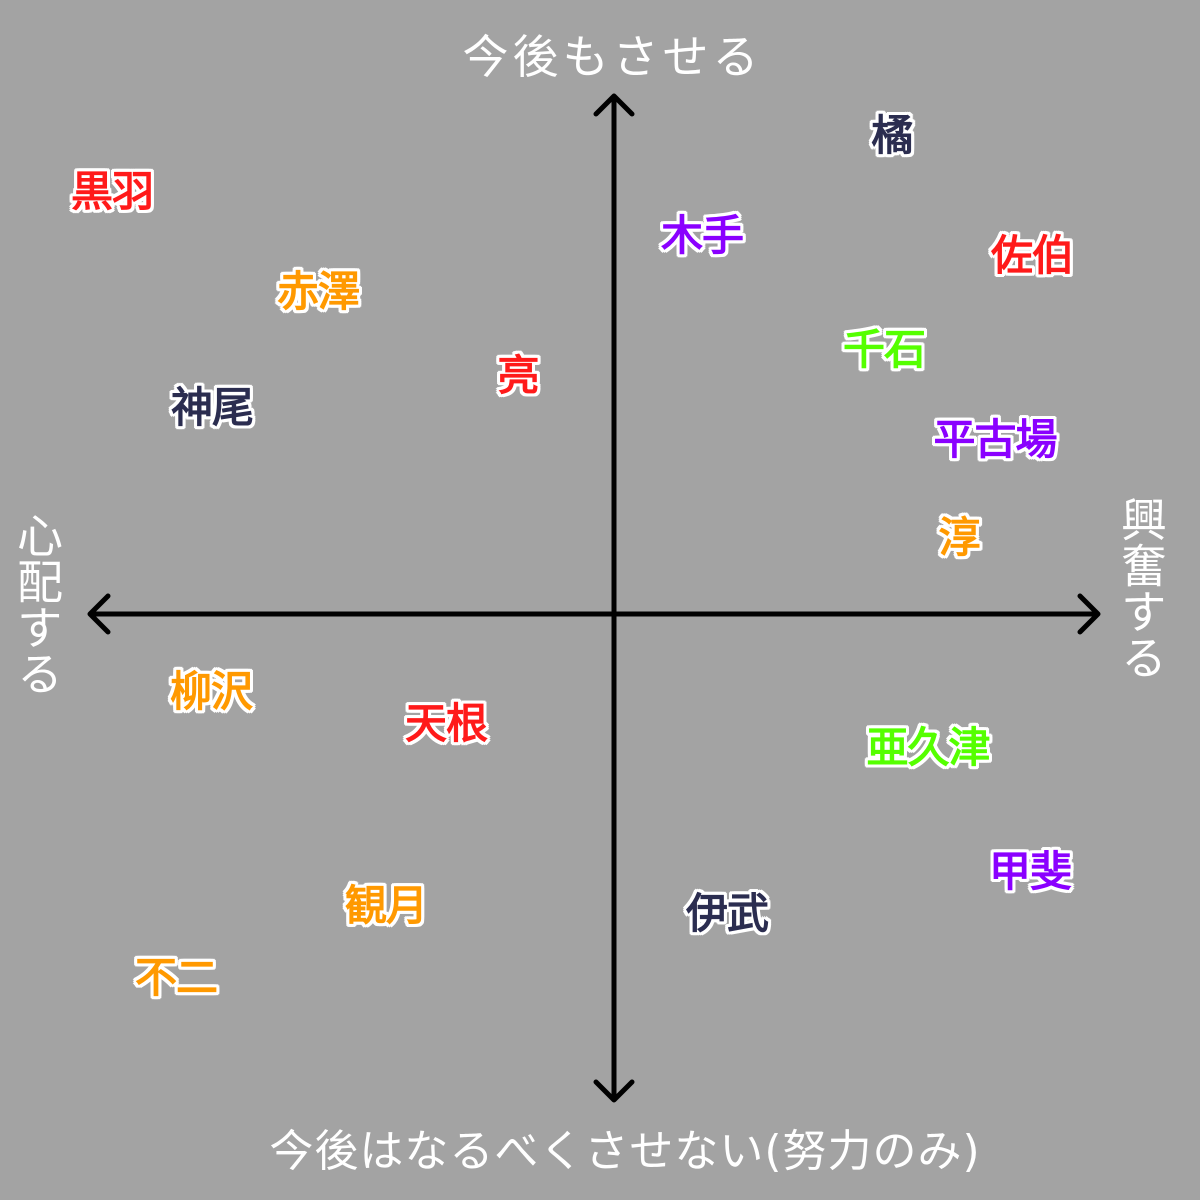 The height and width of the screenshot is (1200, 1200). Describe the element at coordinates (1141, 588) in the screenshot. I see `axis-label-right: 興奮する` at that location.